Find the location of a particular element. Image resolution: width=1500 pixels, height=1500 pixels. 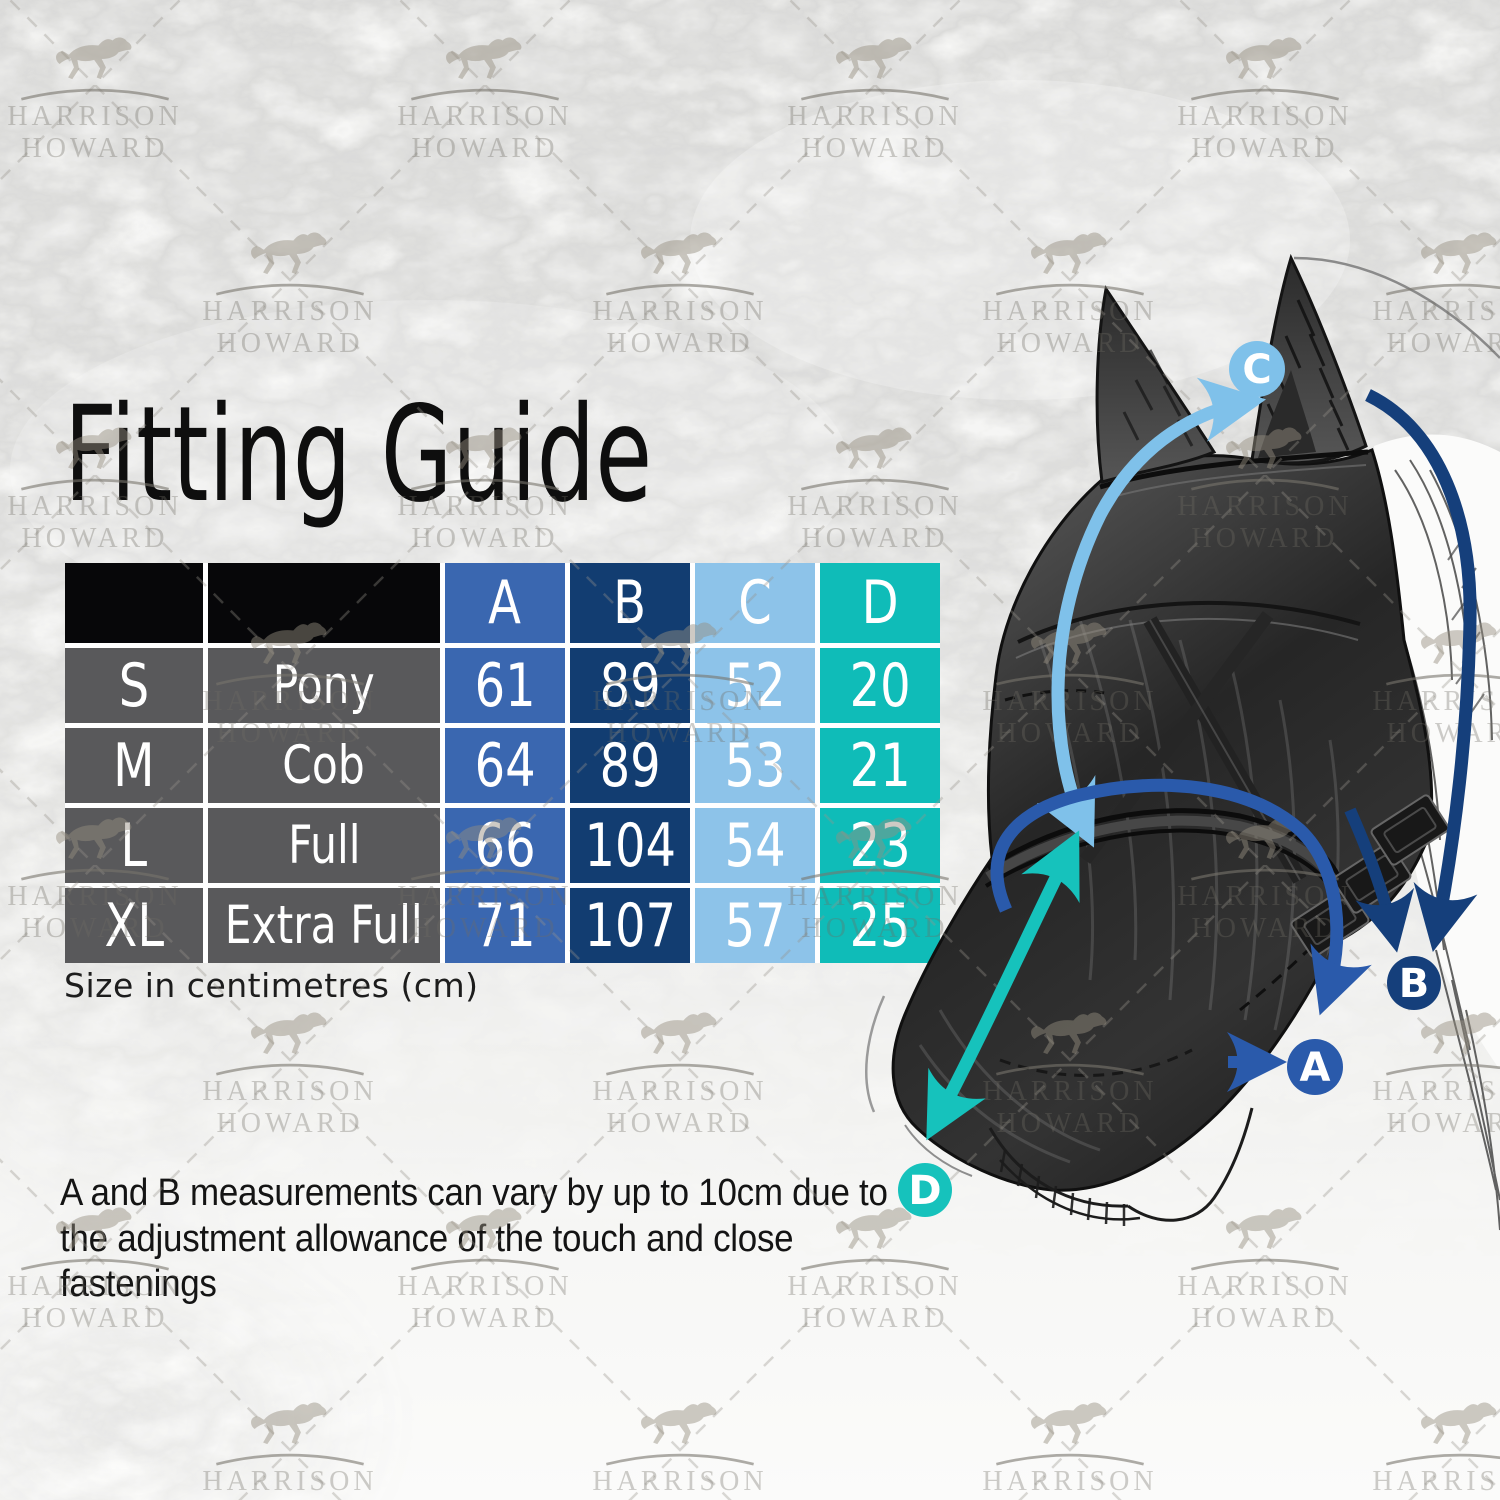

measurement-arrow-b2 is located at coordinates (1379, 880).